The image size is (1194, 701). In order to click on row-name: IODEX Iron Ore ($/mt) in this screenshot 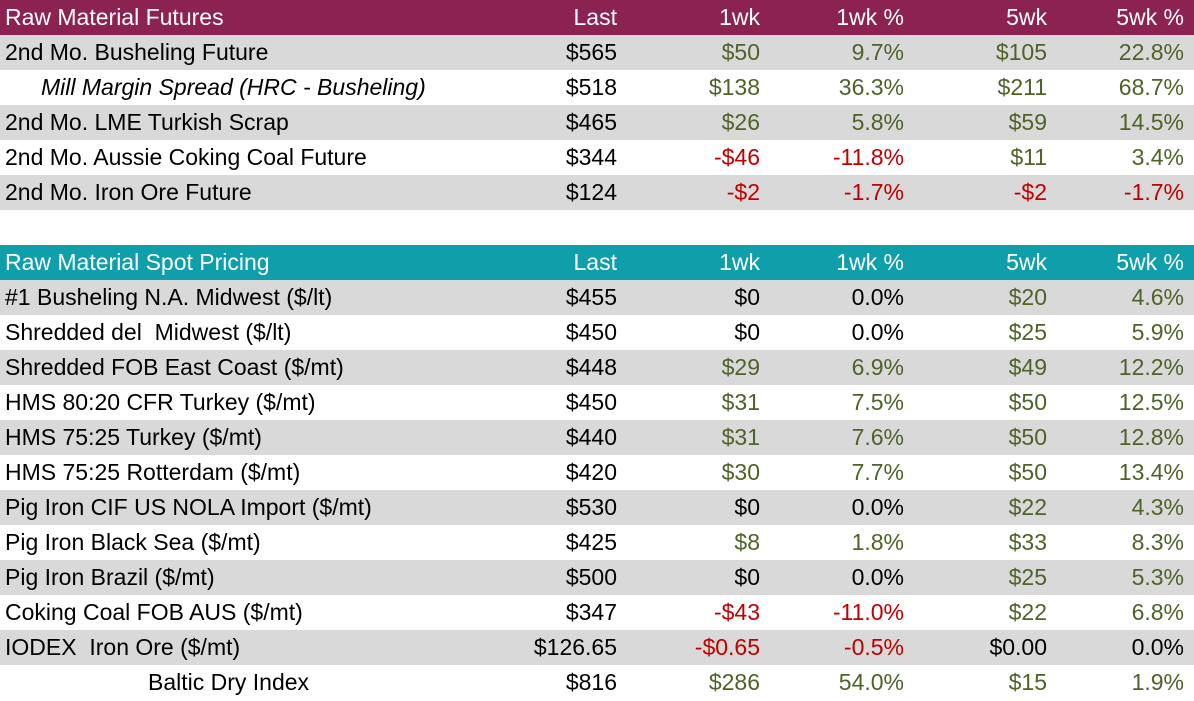, I will do `click(123, 647)`.